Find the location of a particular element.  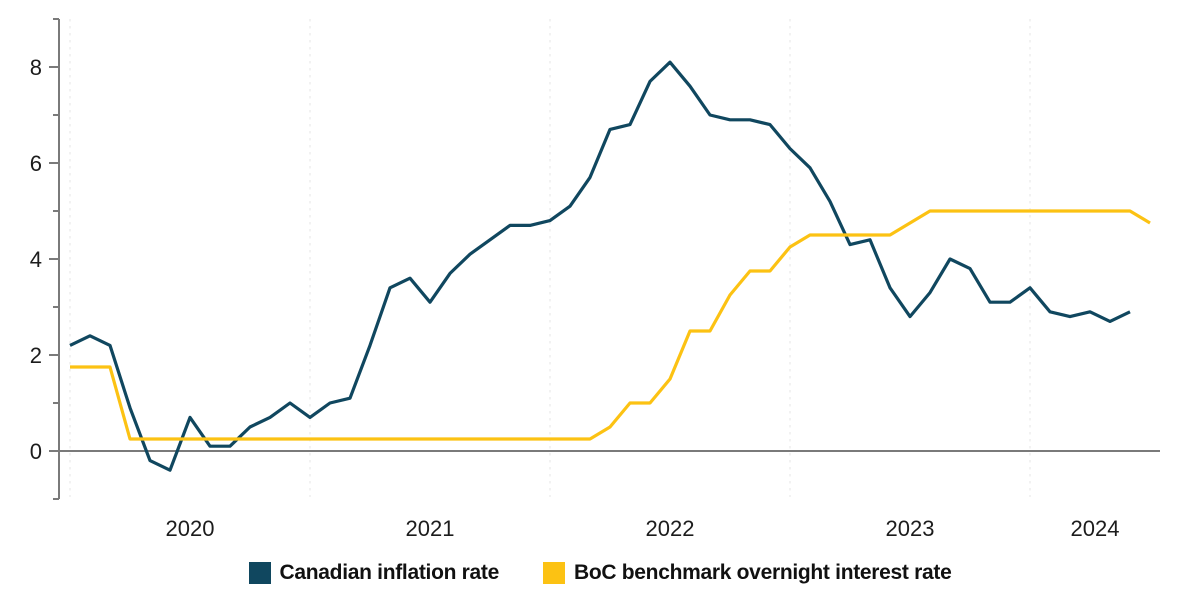

rate-legend-swatch is located at coordinates (553, 573).